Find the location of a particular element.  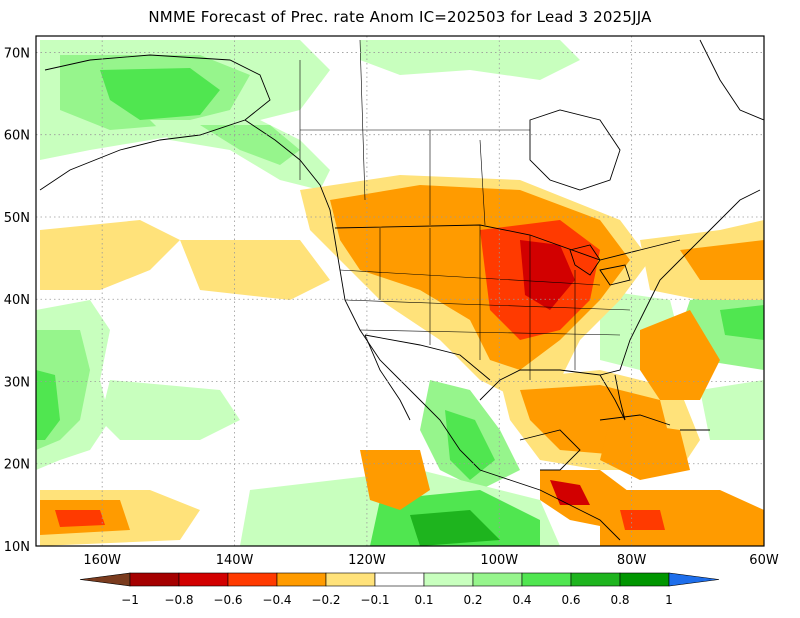

wet-area-atlantic-core is located at coordinates (742, 322).